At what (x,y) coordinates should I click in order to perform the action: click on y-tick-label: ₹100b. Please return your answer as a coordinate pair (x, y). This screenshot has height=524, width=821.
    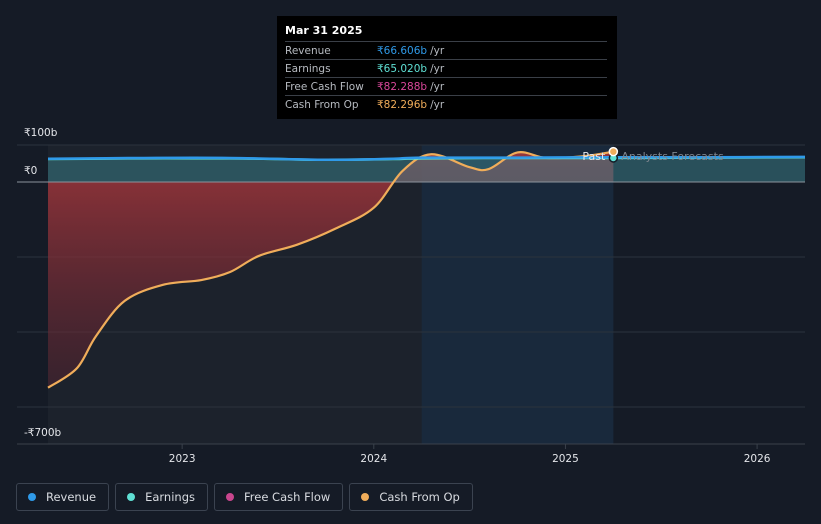
    Looking at the image, I should click on (41, 133).